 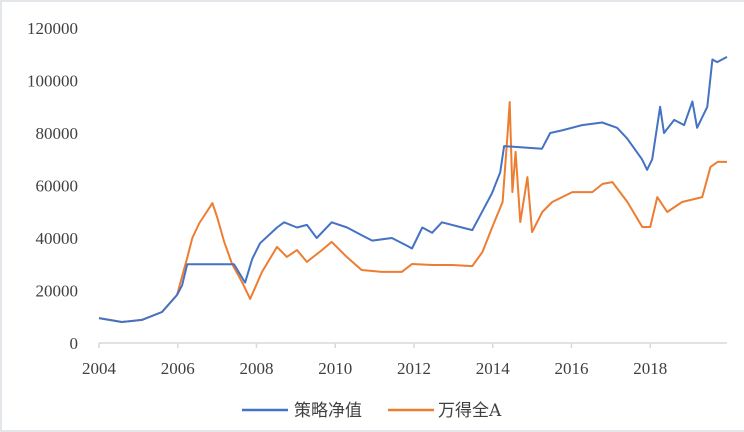 I want to click on x-tick-label: 2008, so click(x=256, y=368).